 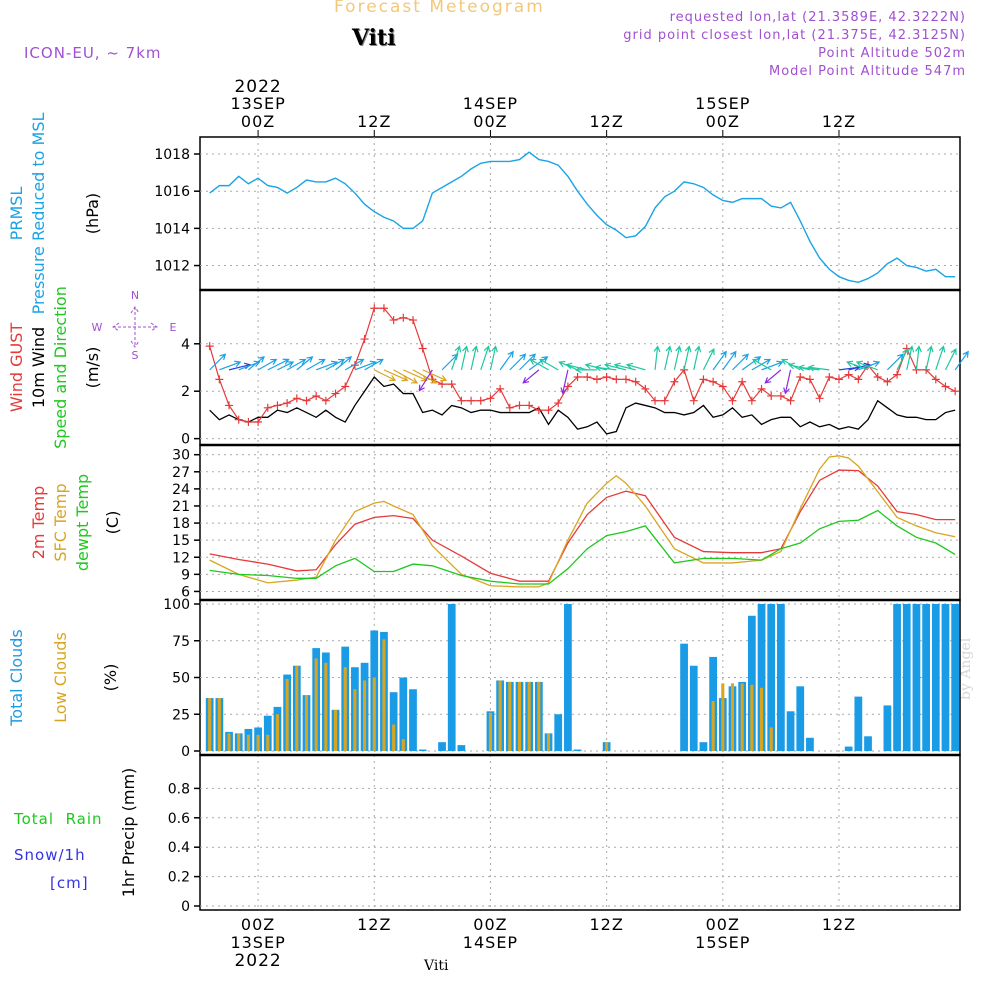 I want to click on panel-frame, so click(x=580, y=213).